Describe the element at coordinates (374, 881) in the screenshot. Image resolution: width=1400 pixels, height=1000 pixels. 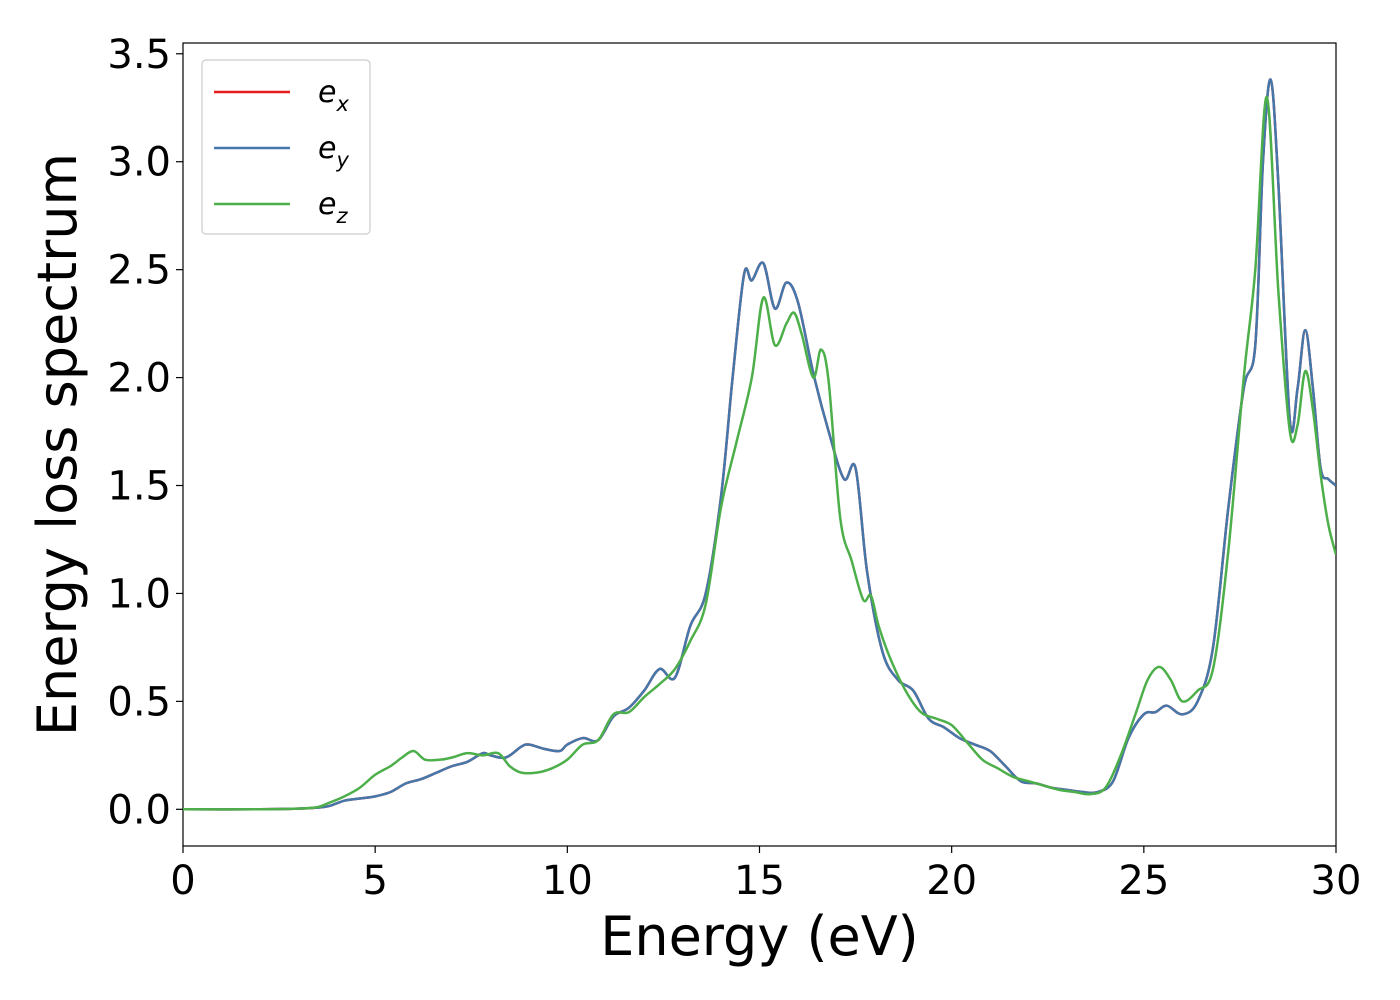
I see `x-tick-label: 5` at that location.